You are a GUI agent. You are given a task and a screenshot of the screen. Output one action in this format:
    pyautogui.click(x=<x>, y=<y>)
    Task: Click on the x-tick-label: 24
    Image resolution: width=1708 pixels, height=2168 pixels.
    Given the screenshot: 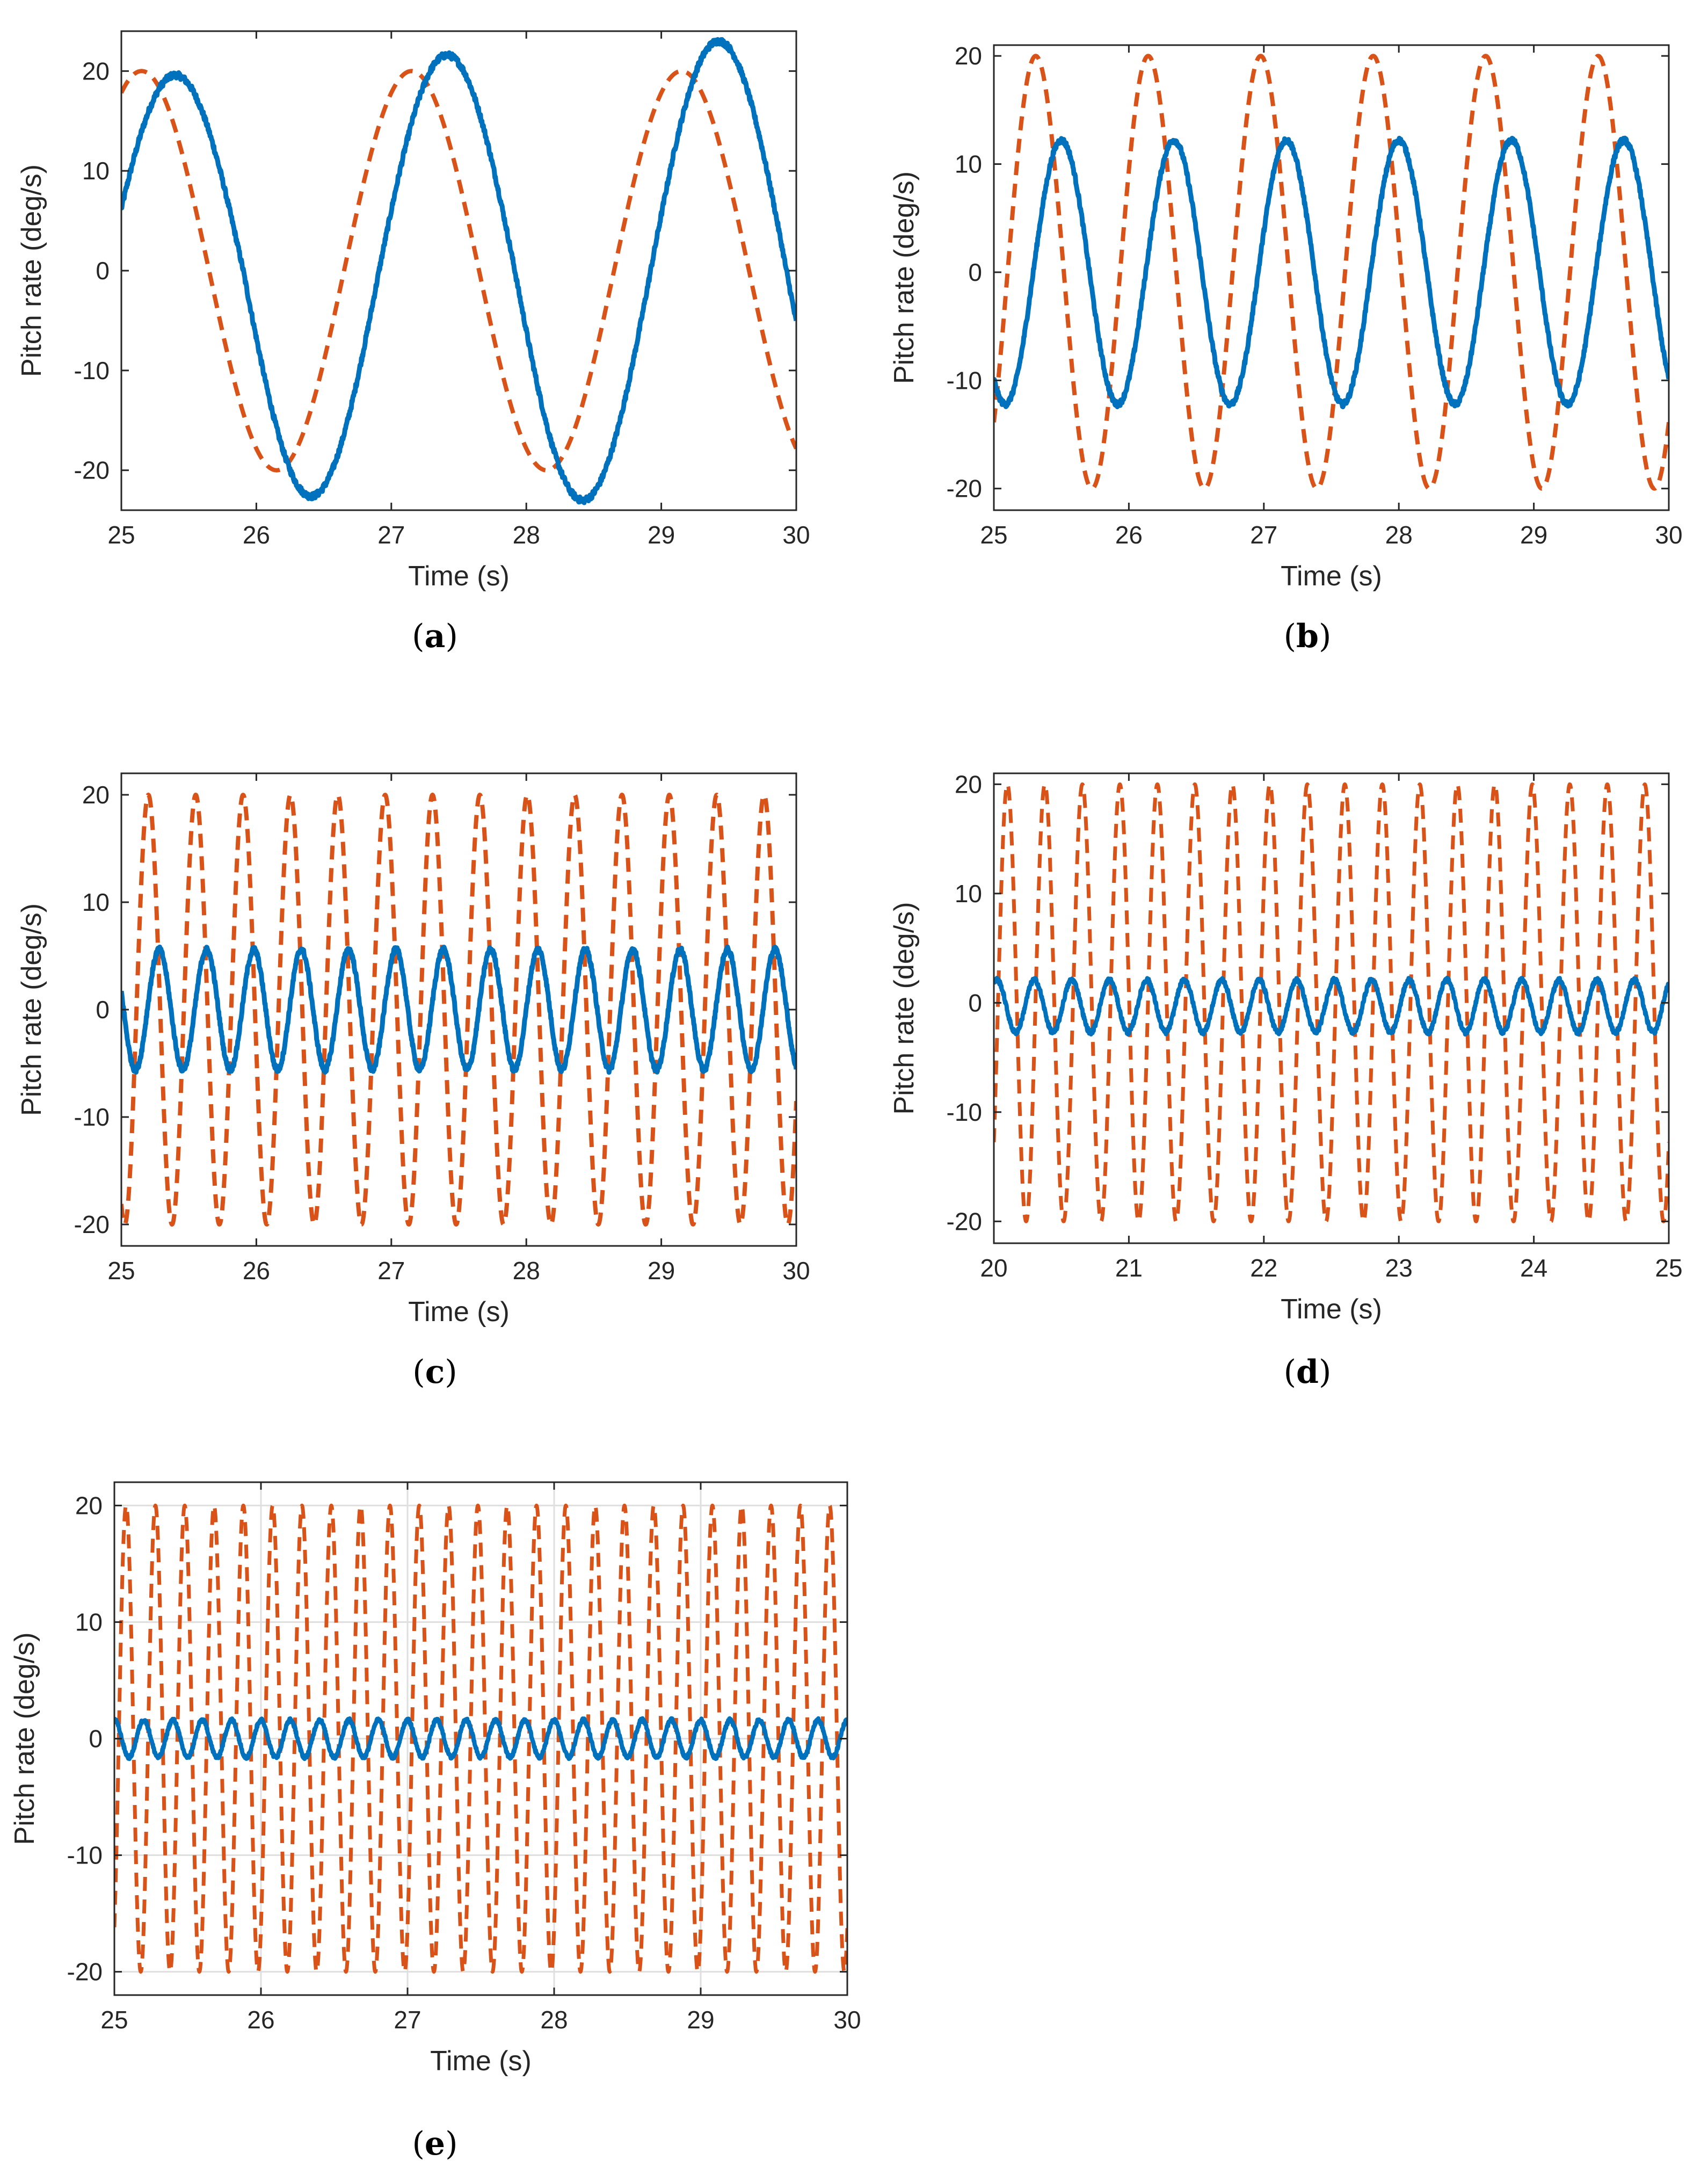 What is the action you would take?
    pyautogui.click(x=1533, y=1268)
    